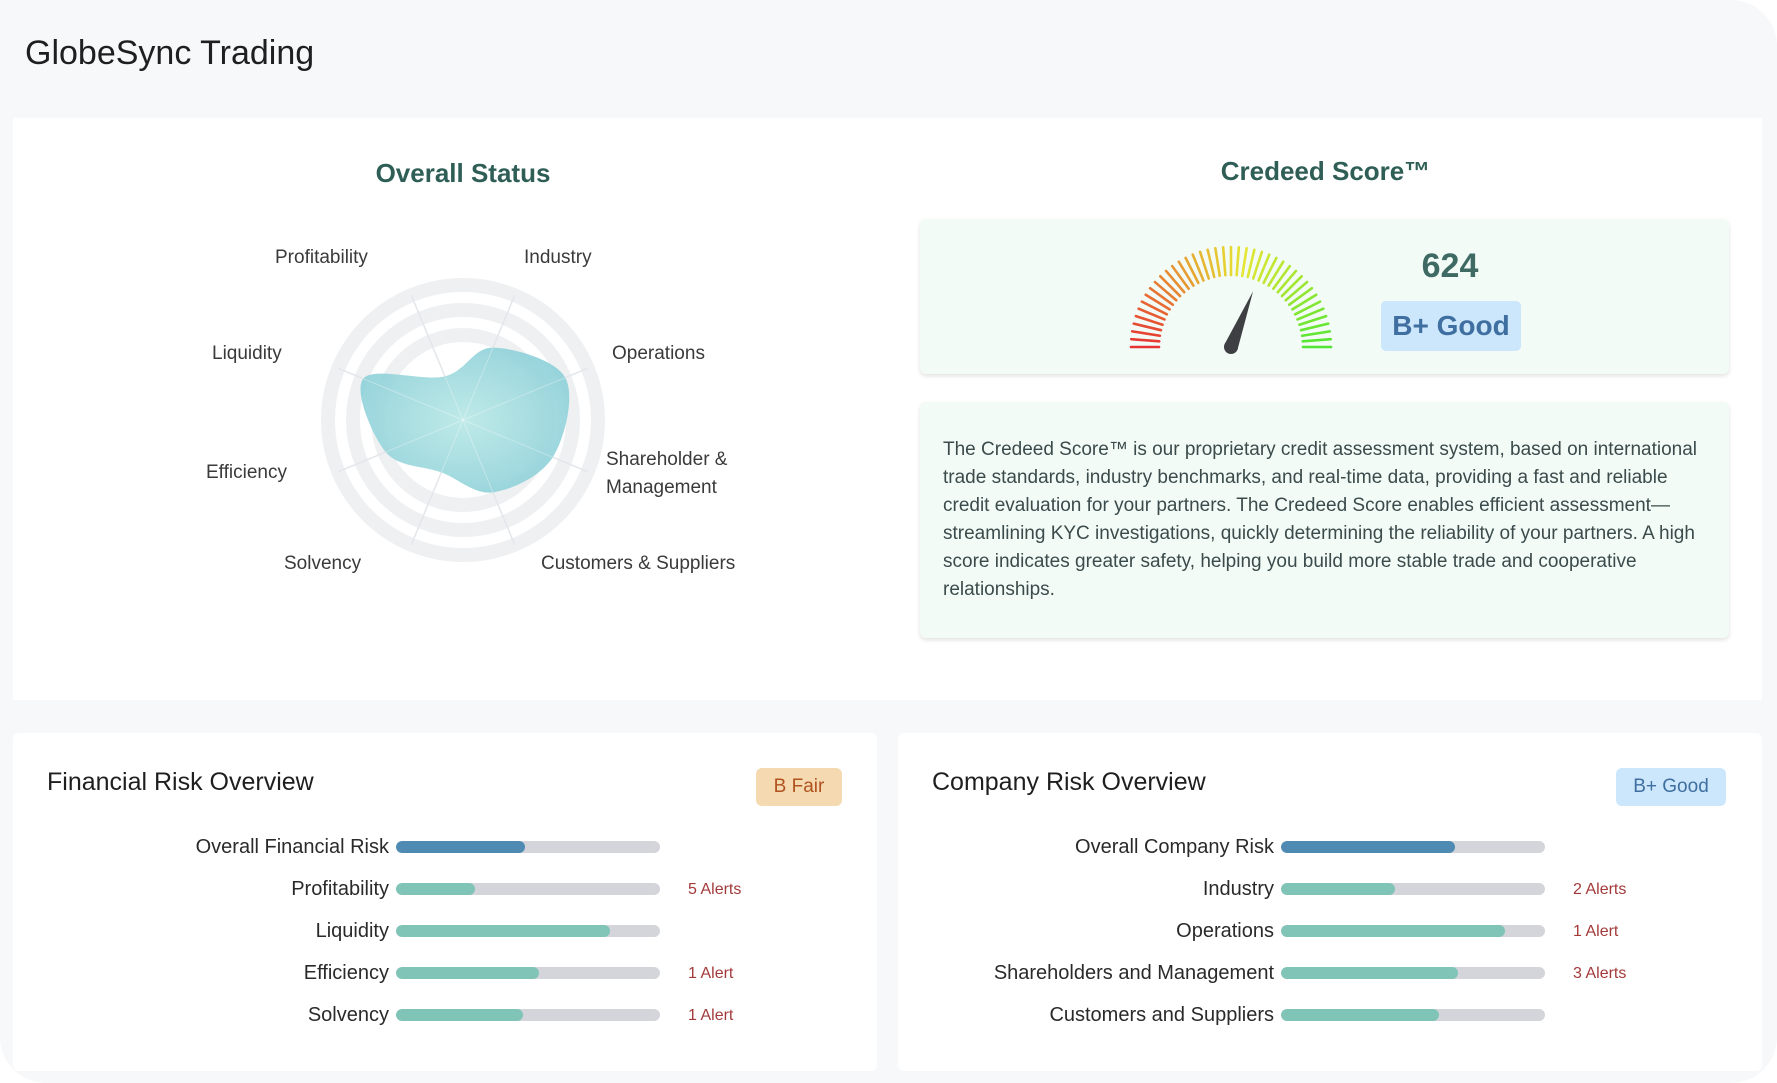 Image resolution: width=1777 pixels, height=1083 pixels. Describe the element at coordinates (1238, 889) in the screenshot. I see `risk-row-label: Industry` at that location.